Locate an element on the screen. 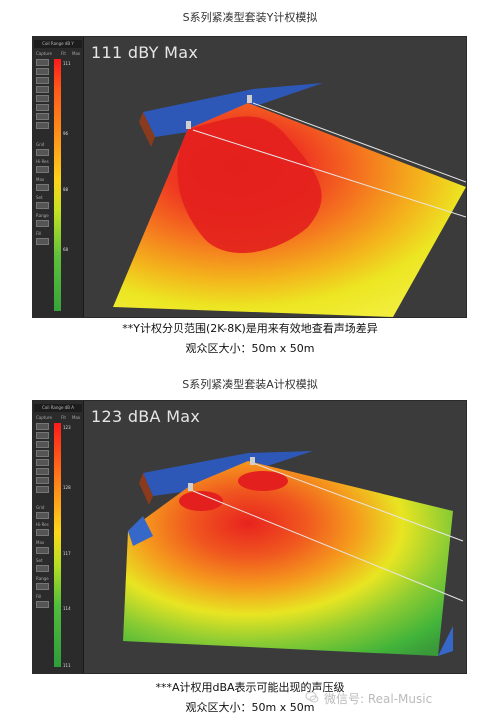 This screenshot has height=722, width=500. section-title-y: S系列紧凑型套装Y计权模拟 is located at coordinates (250, 17).